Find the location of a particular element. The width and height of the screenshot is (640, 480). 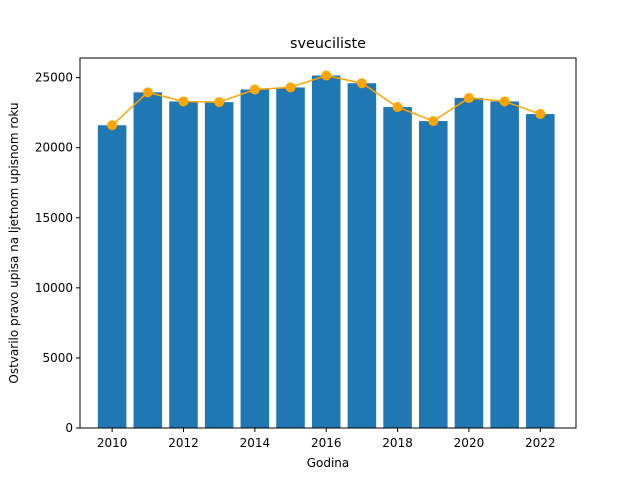

line-point-2010 is located at coordinates (112, 125).